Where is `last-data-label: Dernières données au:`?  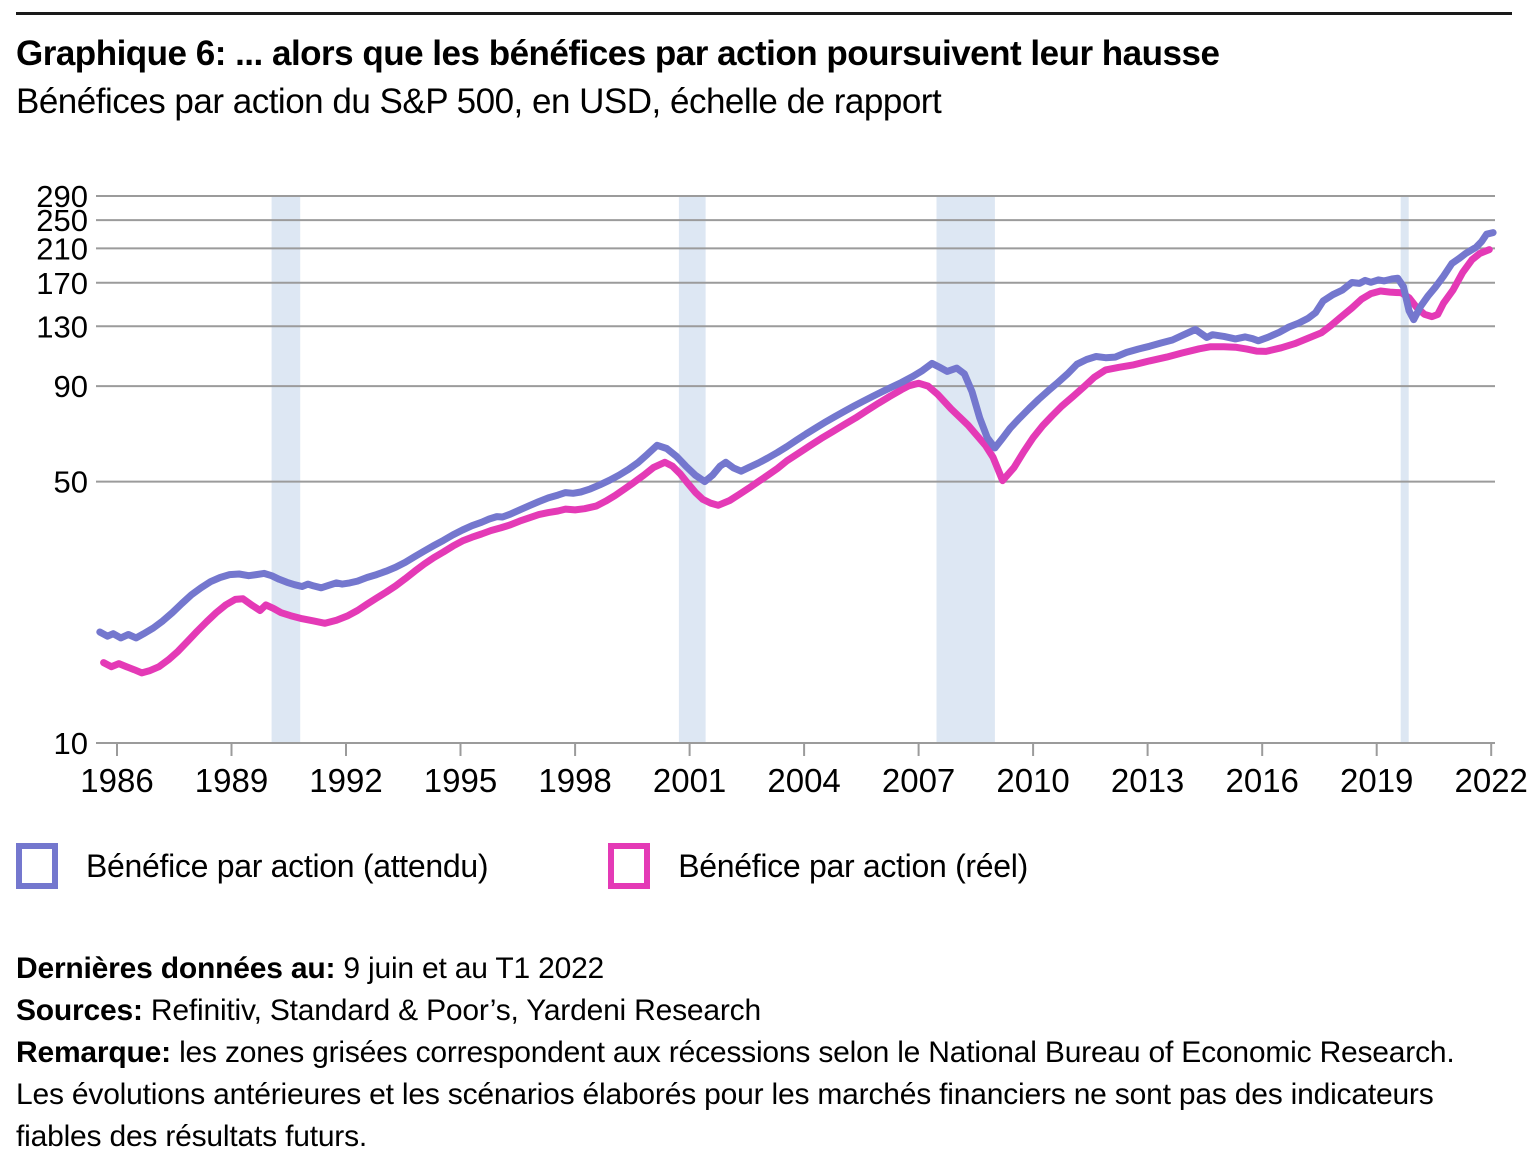
last-data-label: Dernières données au: is located at coordinates (176, 968).